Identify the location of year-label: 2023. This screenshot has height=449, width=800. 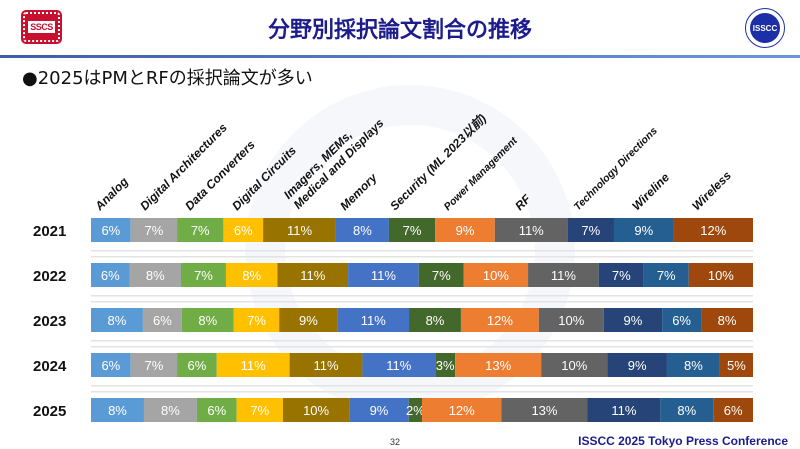
(49, 321).